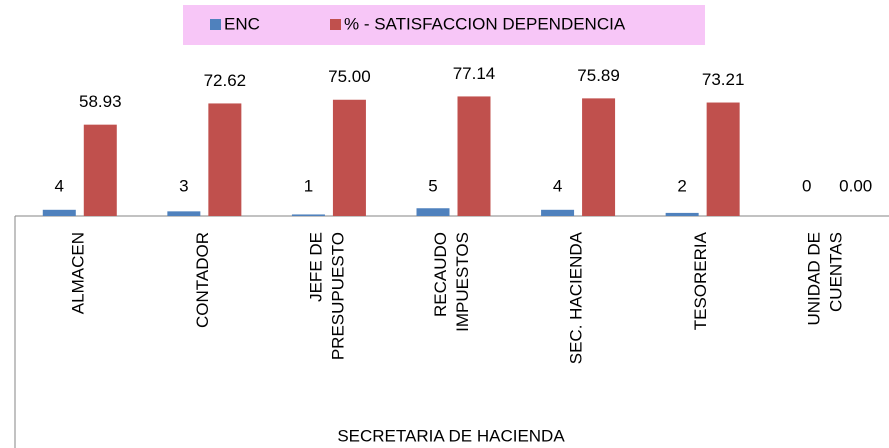  Describe the element at coordinates (308, 185) in the screenshot. I see `data-label: 1` at that location.